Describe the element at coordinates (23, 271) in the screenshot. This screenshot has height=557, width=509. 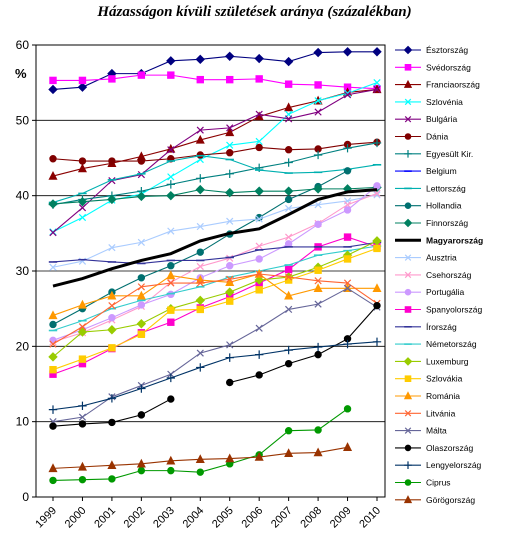
I see `y-tick-label: 30` at that location.